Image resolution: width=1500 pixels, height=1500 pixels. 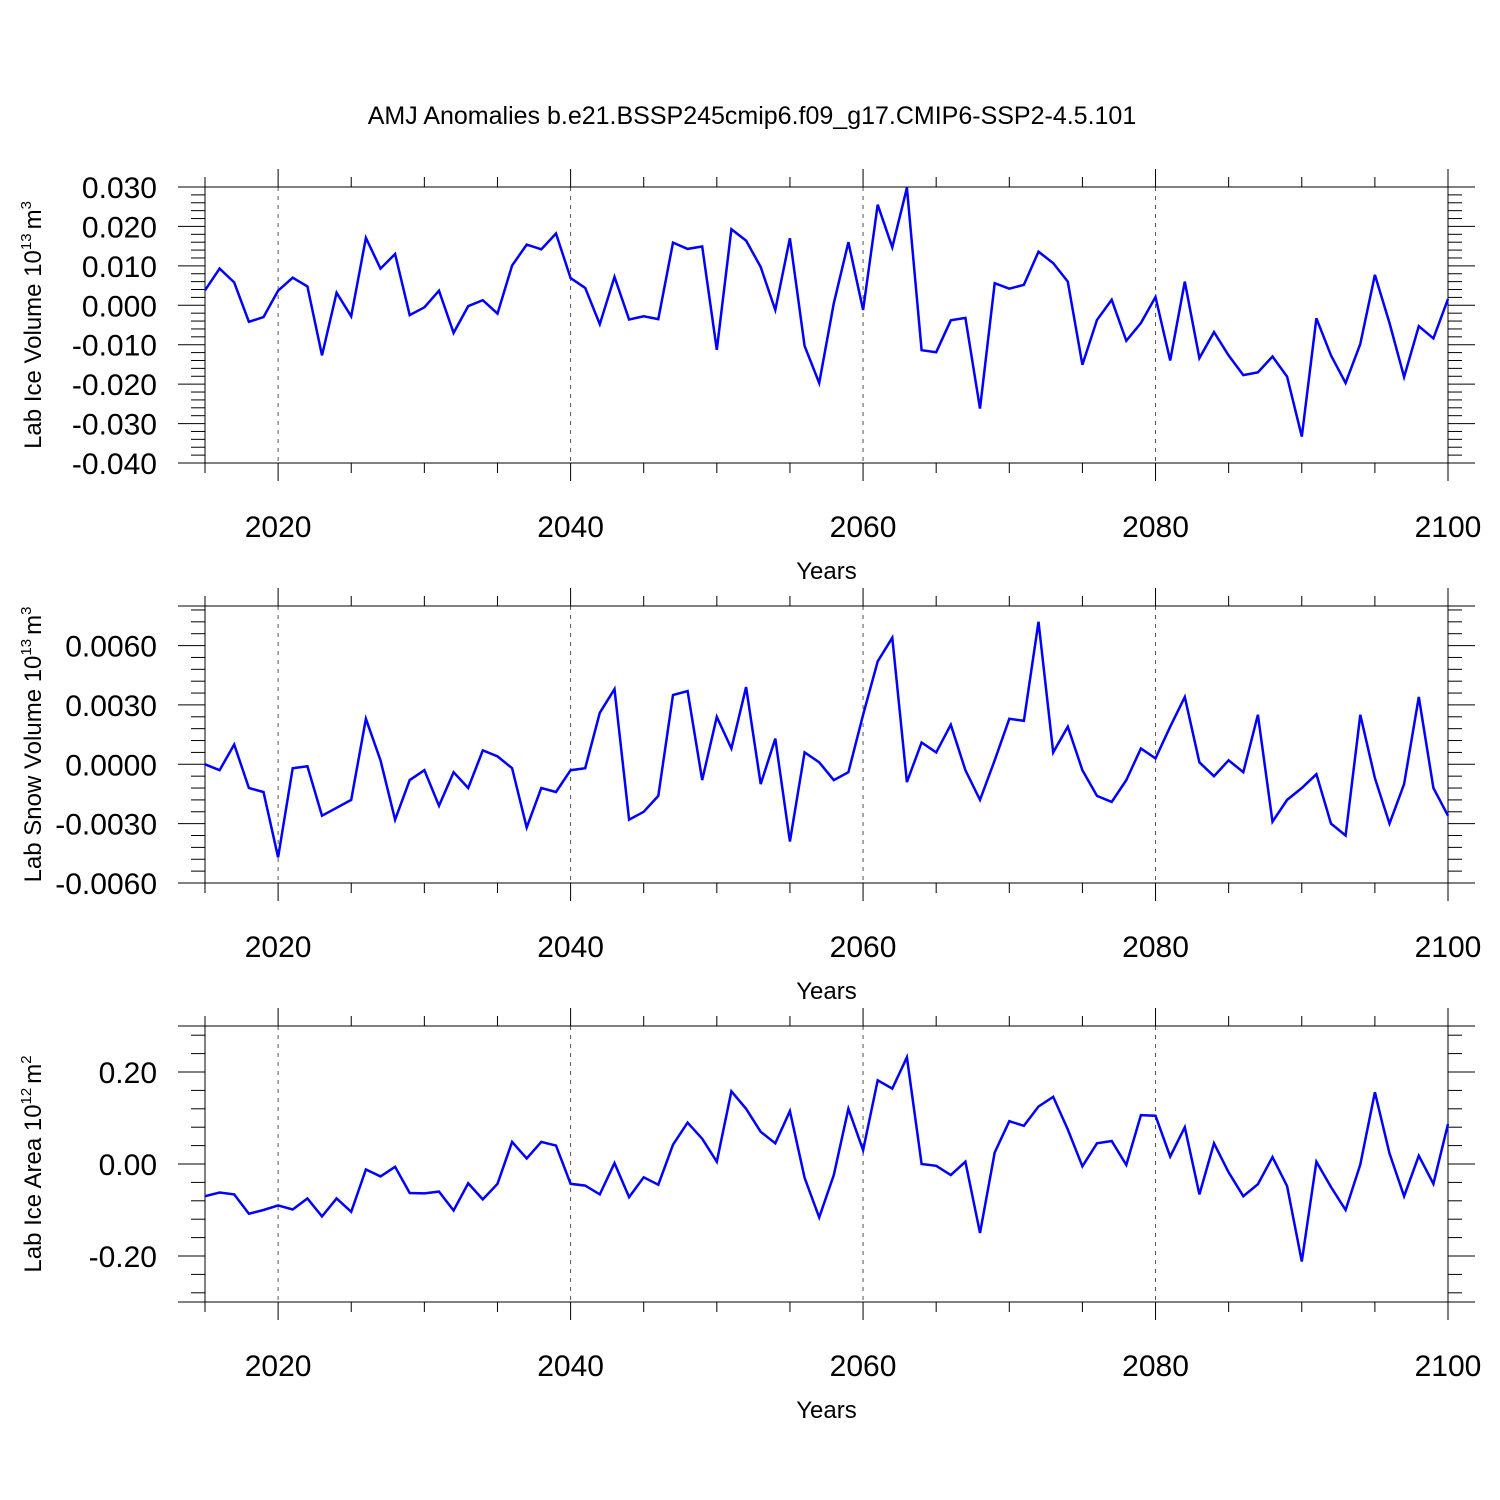 What do you see at coordinates (128, 1165) in the screenshot?
I see `y-tick-label: 0.00` at bounding box center [128, 1165].